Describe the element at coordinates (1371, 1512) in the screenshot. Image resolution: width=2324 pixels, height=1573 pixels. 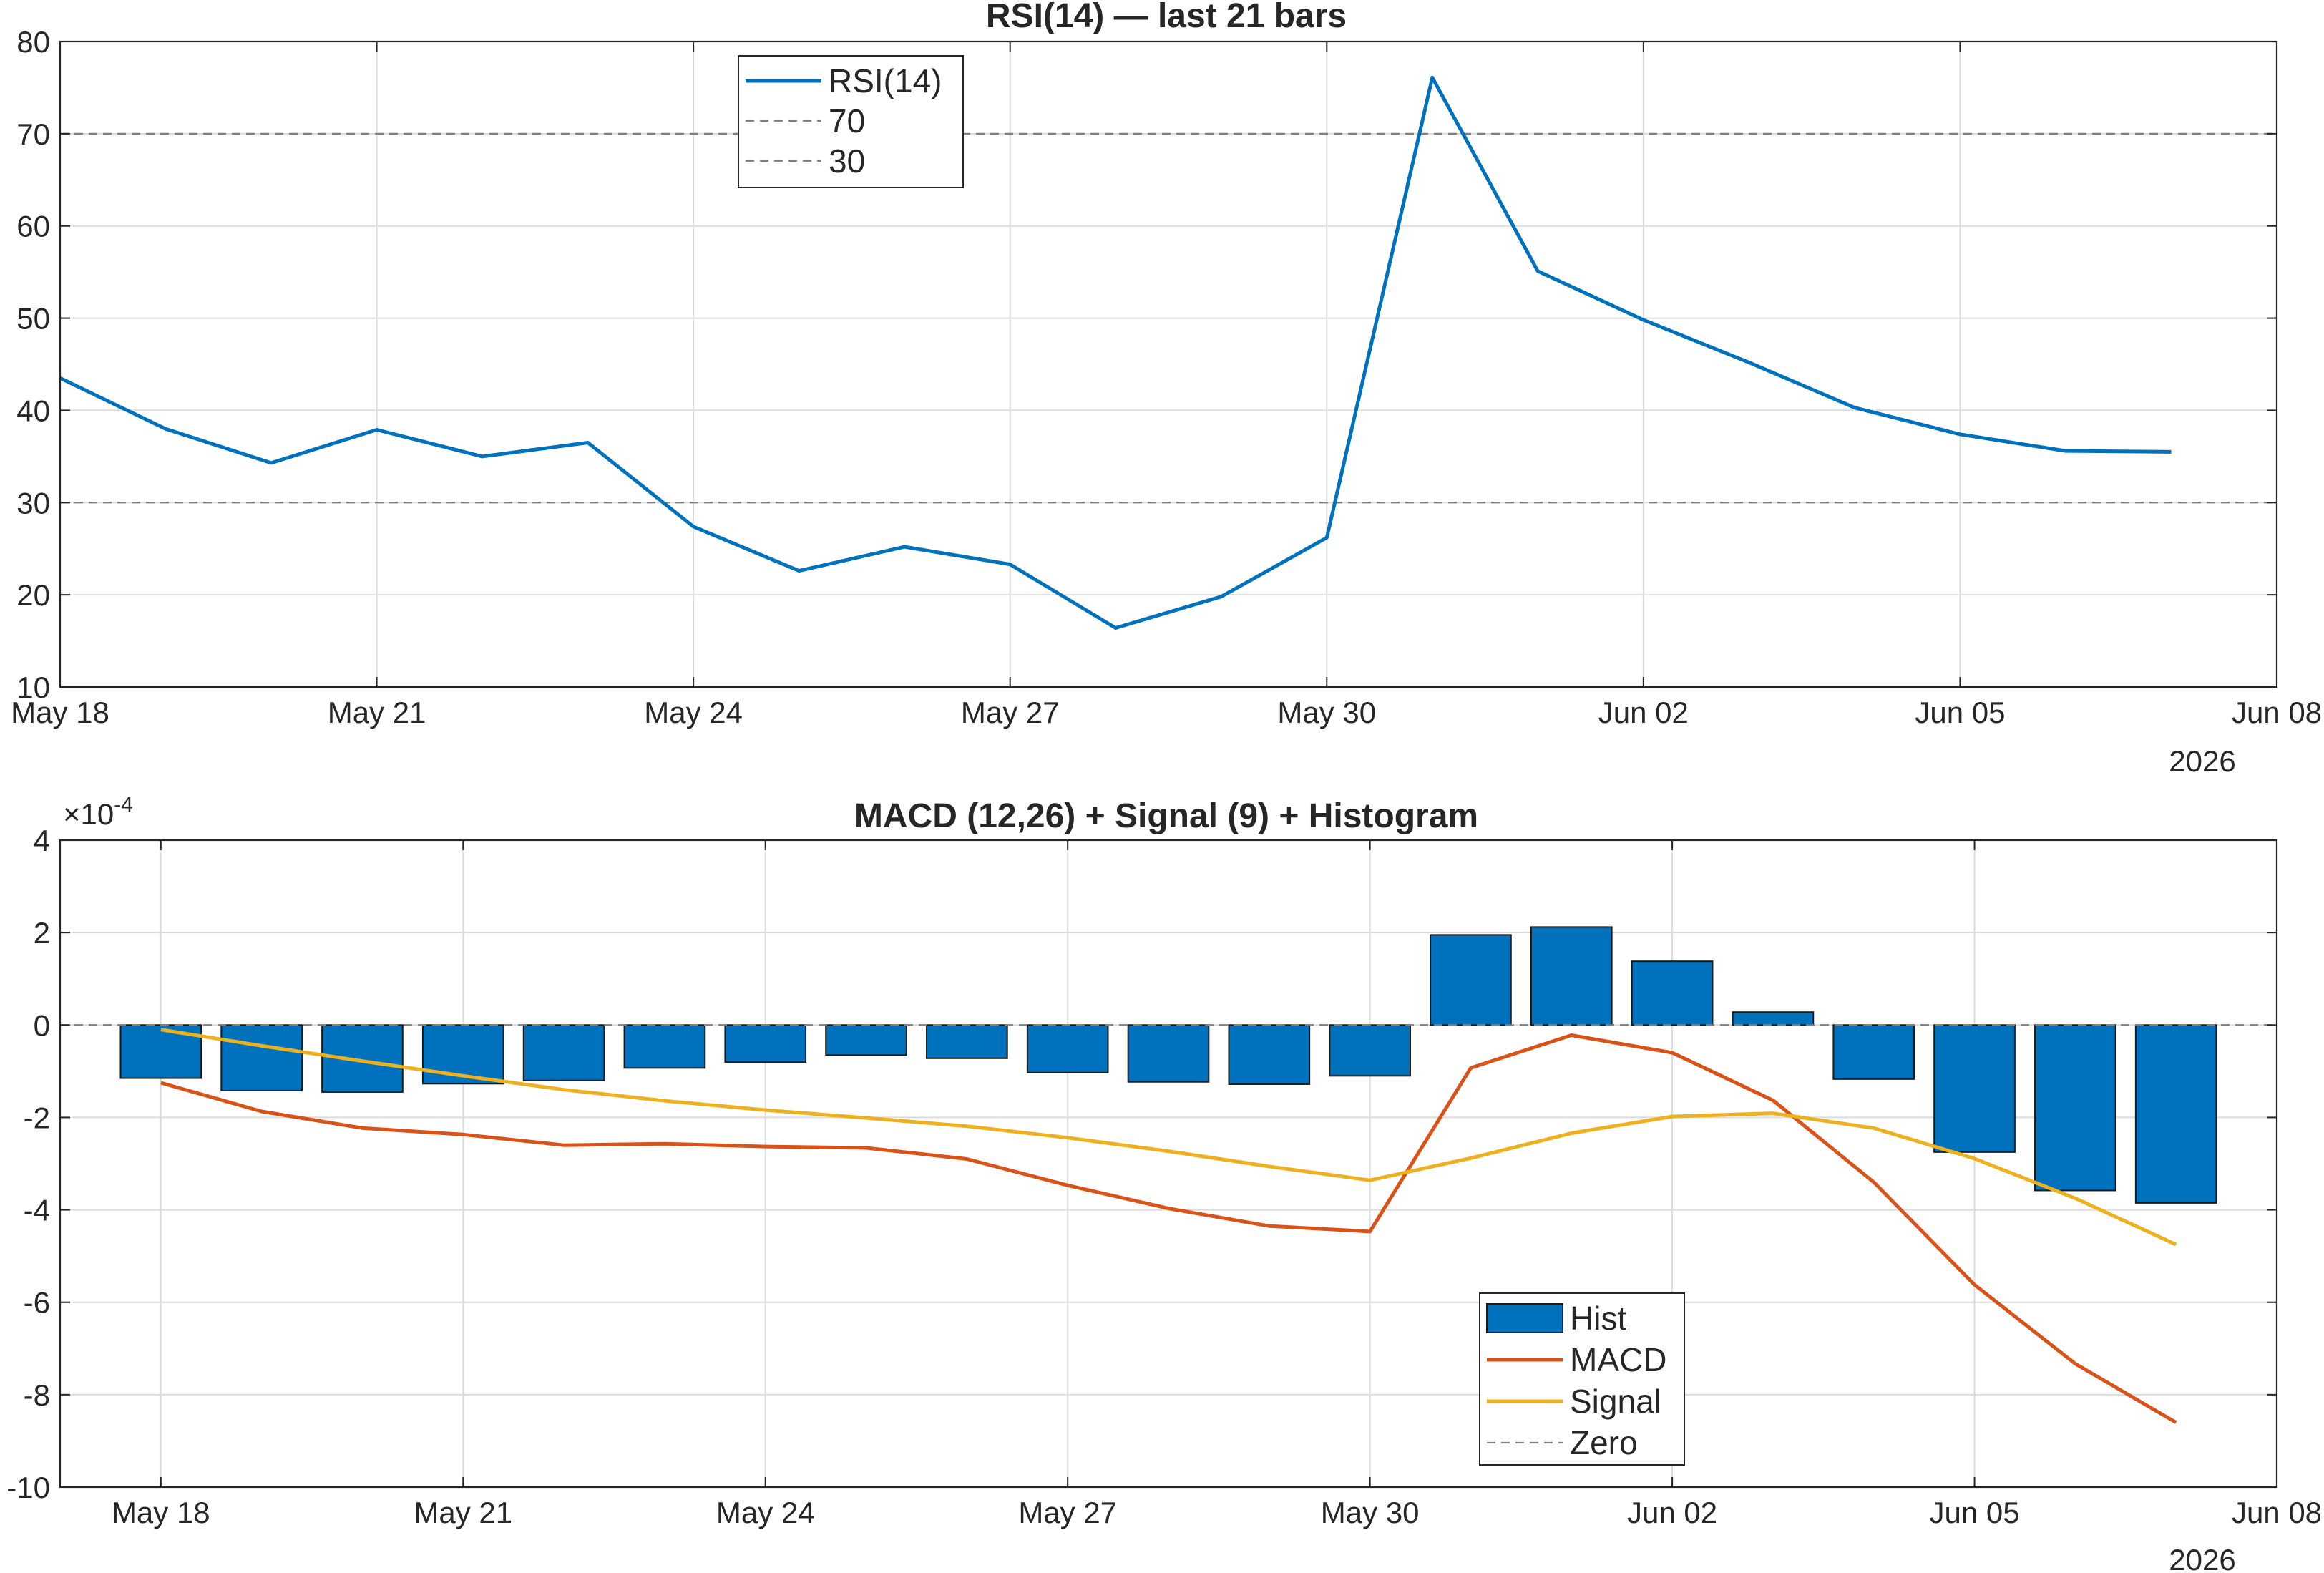
I see `macd-x-tick-label: May 30` at that location.